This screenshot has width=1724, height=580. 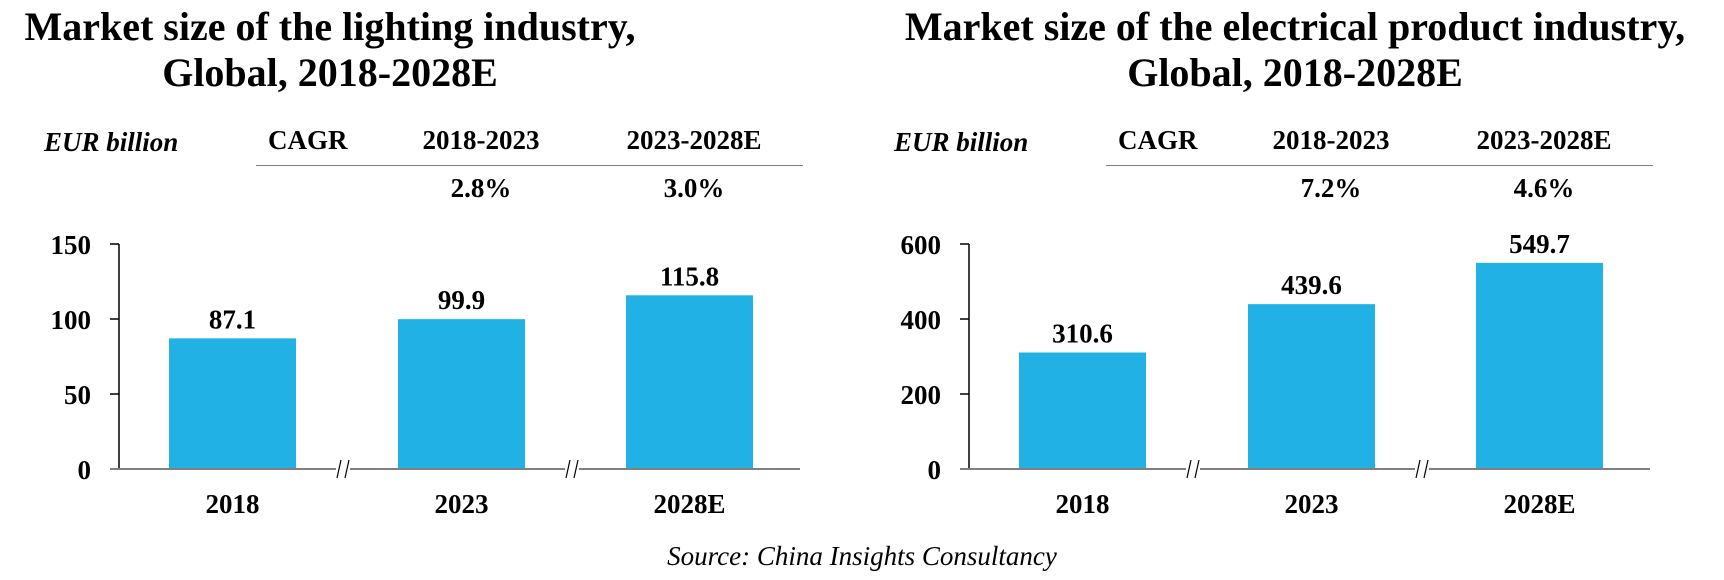 What do you see at coordinates (1082, 334) in the screenshot?
I see `data-label: 310.6` at bounding box center [1082, 334].